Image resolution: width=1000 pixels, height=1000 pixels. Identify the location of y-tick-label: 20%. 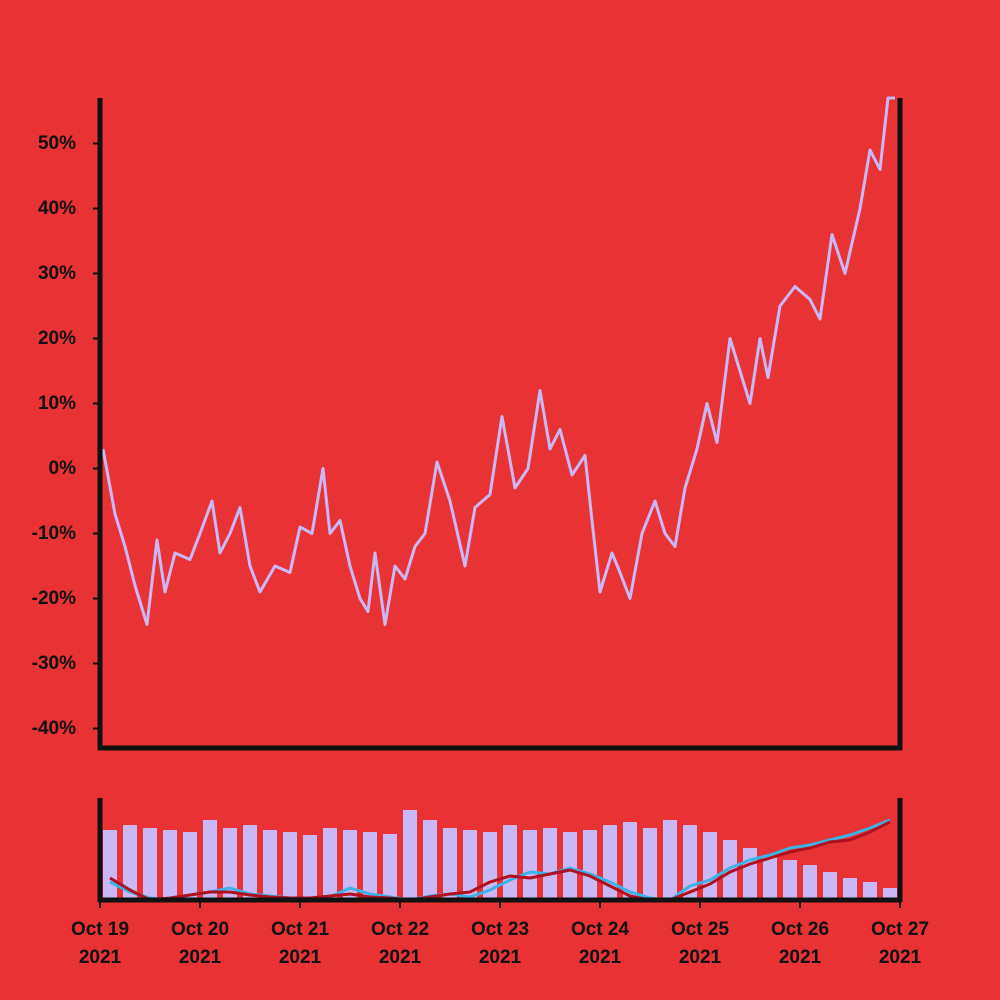
(56, 338).